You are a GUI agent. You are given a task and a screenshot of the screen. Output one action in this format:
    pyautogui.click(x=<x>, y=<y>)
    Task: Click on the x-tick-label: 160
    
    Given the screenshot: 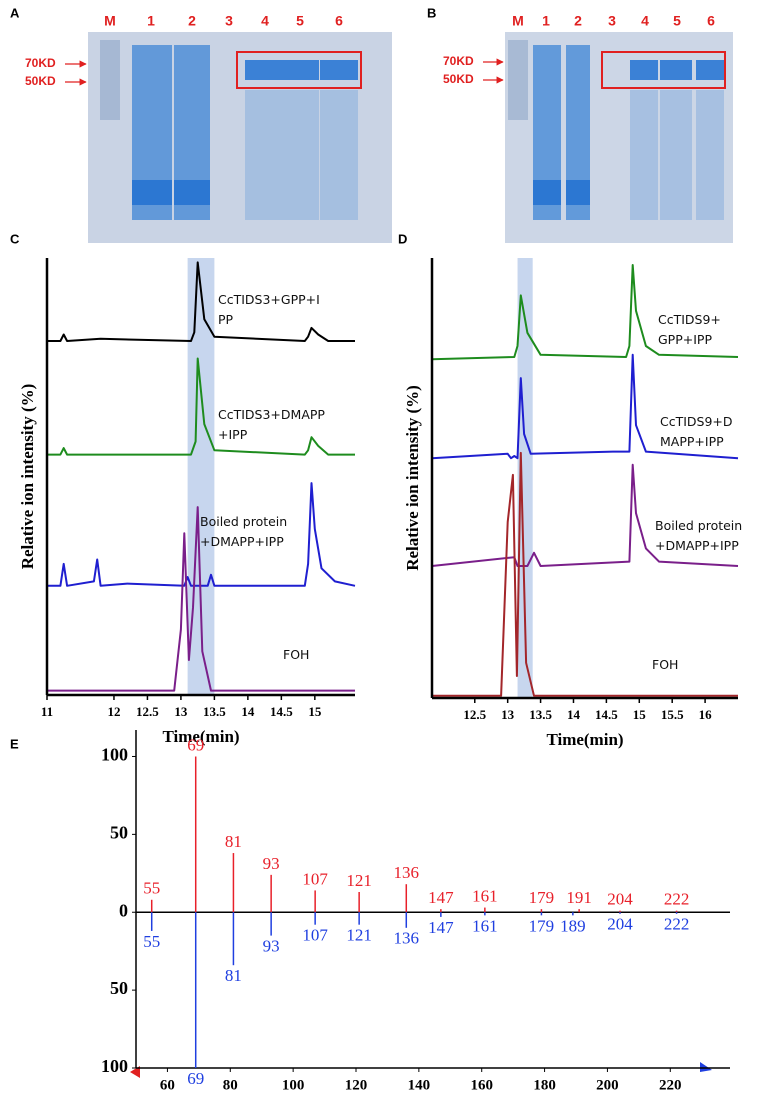 What is the action you would take?
    pyautogui.click(x=481, y=1085)
    